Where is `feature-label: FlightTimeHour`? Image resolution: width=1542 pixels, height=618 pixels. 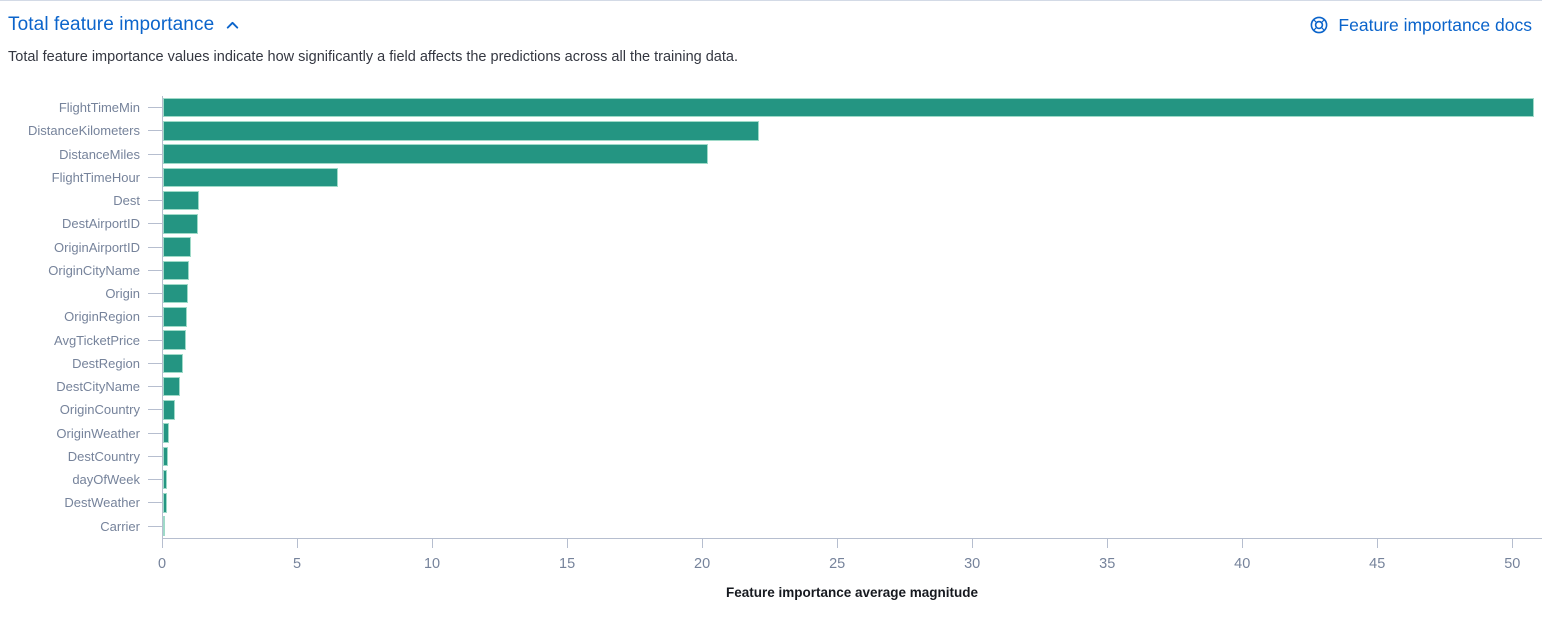 feature-label: FlightTimeHour is located at coordinates (95, 177).